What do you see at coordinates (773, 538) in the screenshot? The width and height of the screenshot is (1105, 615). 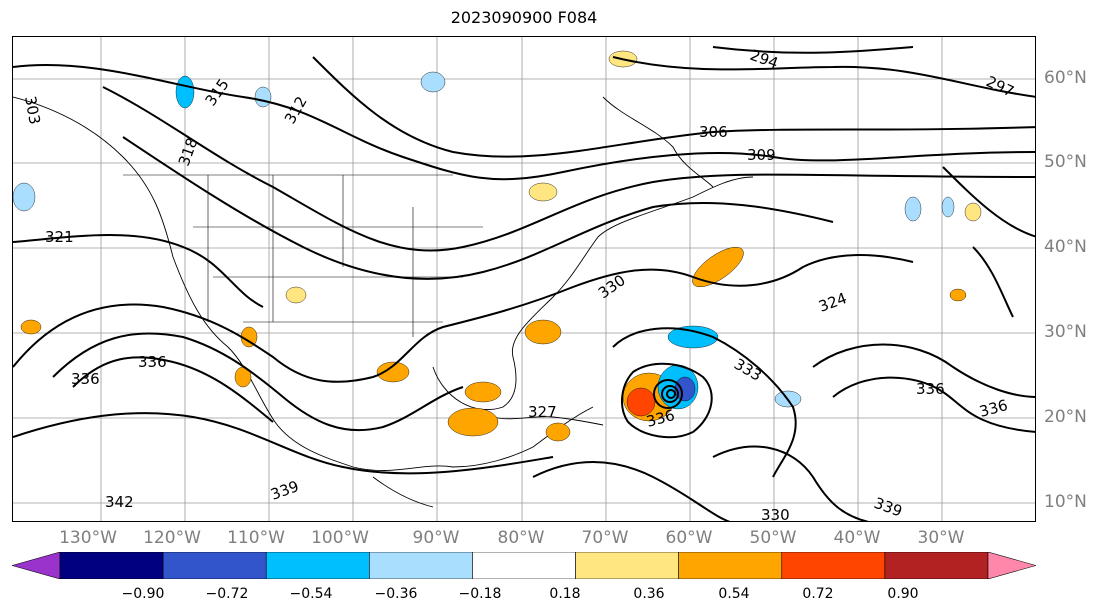 I see `lon-label: 50°W` at bounding box center [773, 538].